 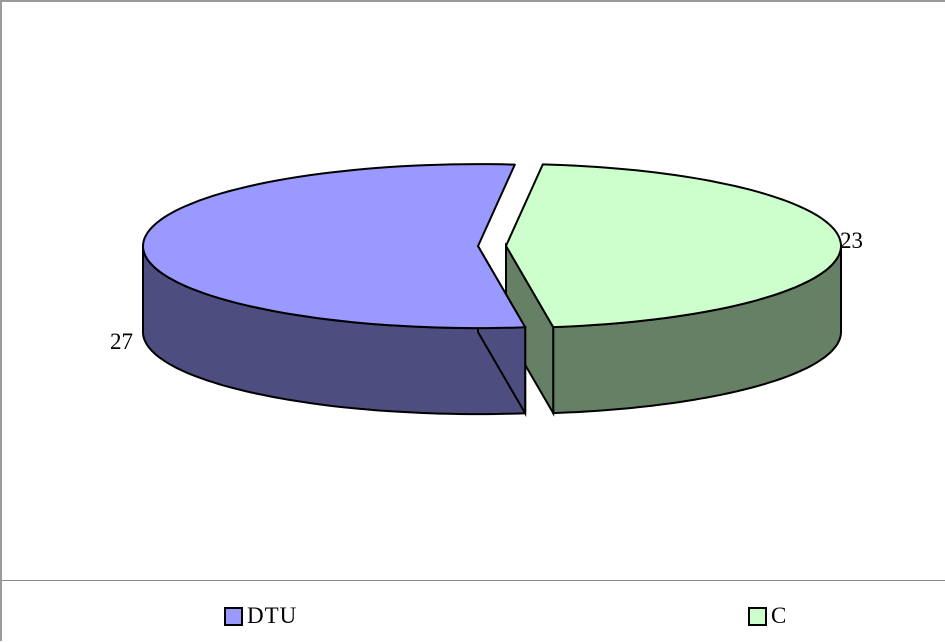 What do you see at coordinates (851, 240) in the screenshot?
I see `data-label-c: 23` at bounding box center [851, 240].